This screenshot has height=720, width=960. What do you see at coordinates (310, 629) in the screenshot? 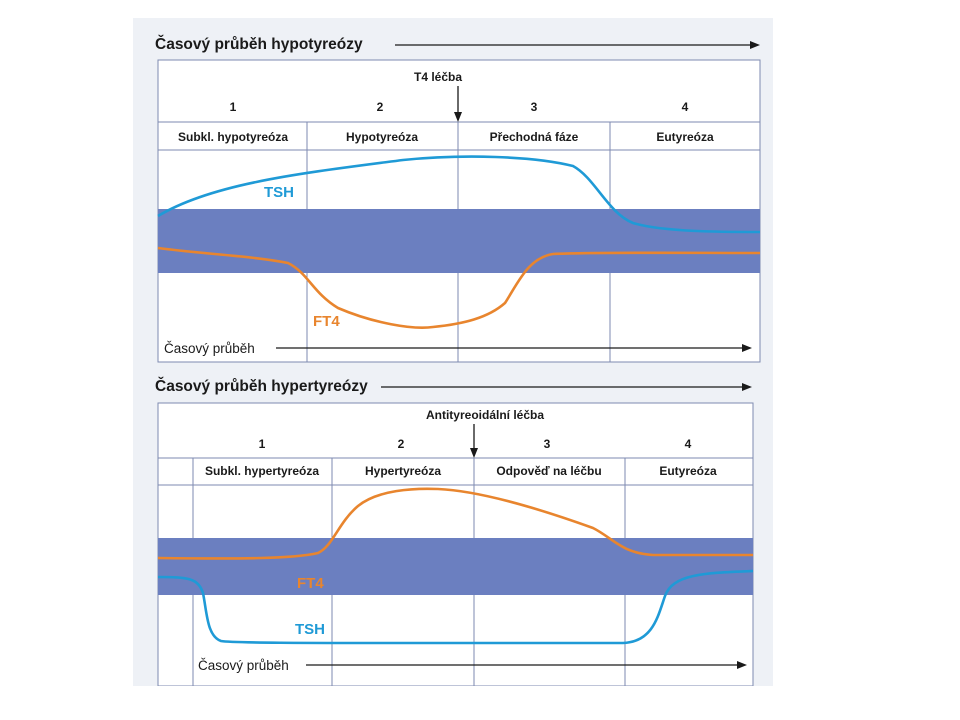
I see `panel-2-tsh-label: TSH` at bounding box center [310, 629].